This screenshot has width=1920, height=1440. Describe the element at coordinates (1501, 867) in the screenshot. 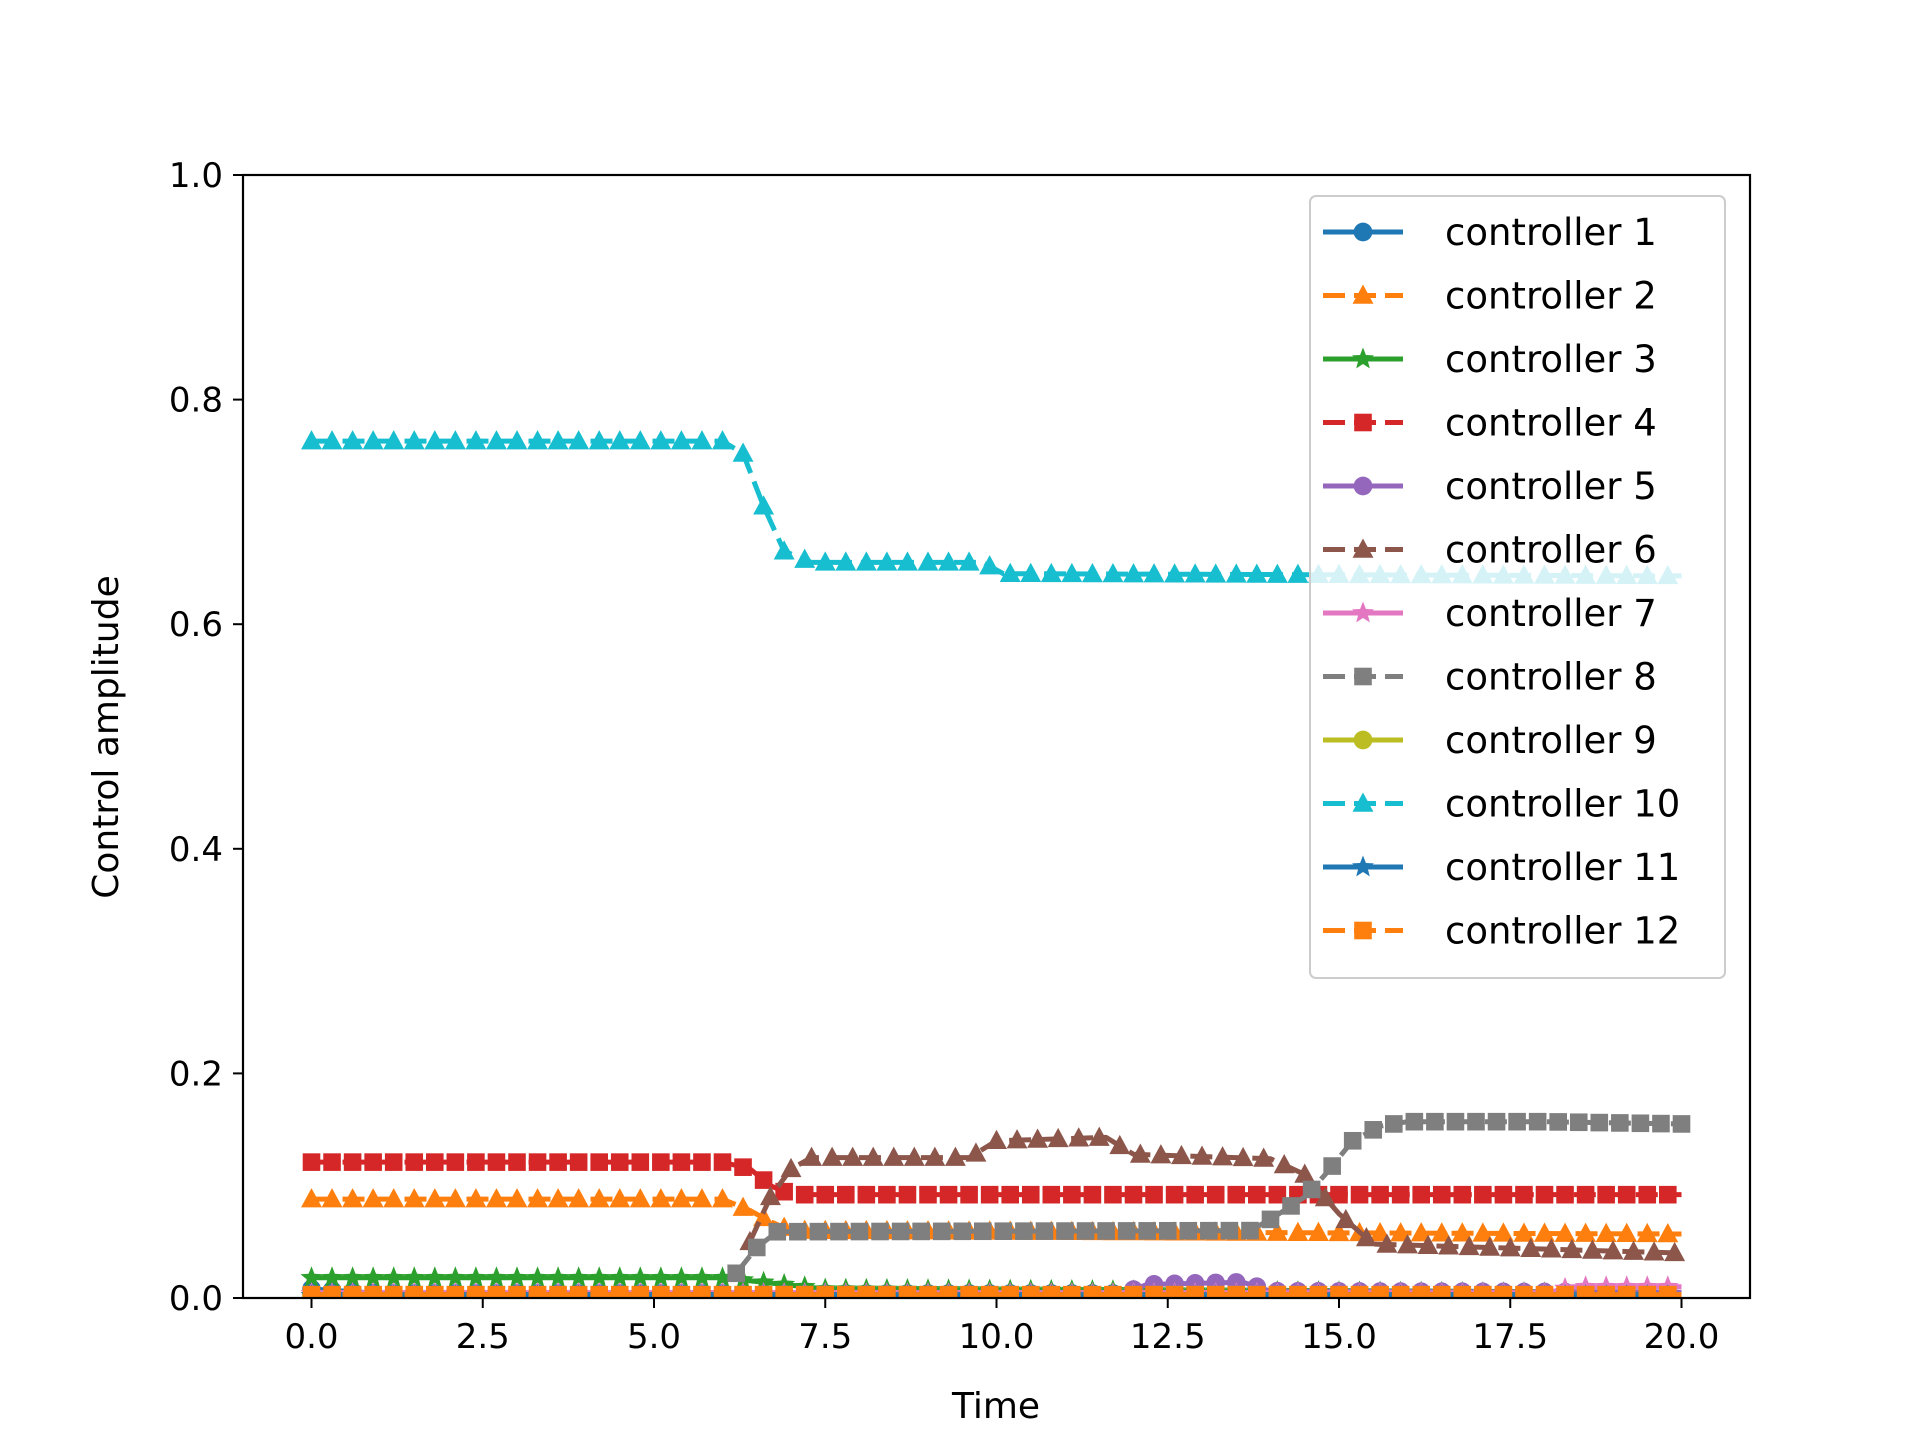

I see `legend-entry: controller 11` at that location.